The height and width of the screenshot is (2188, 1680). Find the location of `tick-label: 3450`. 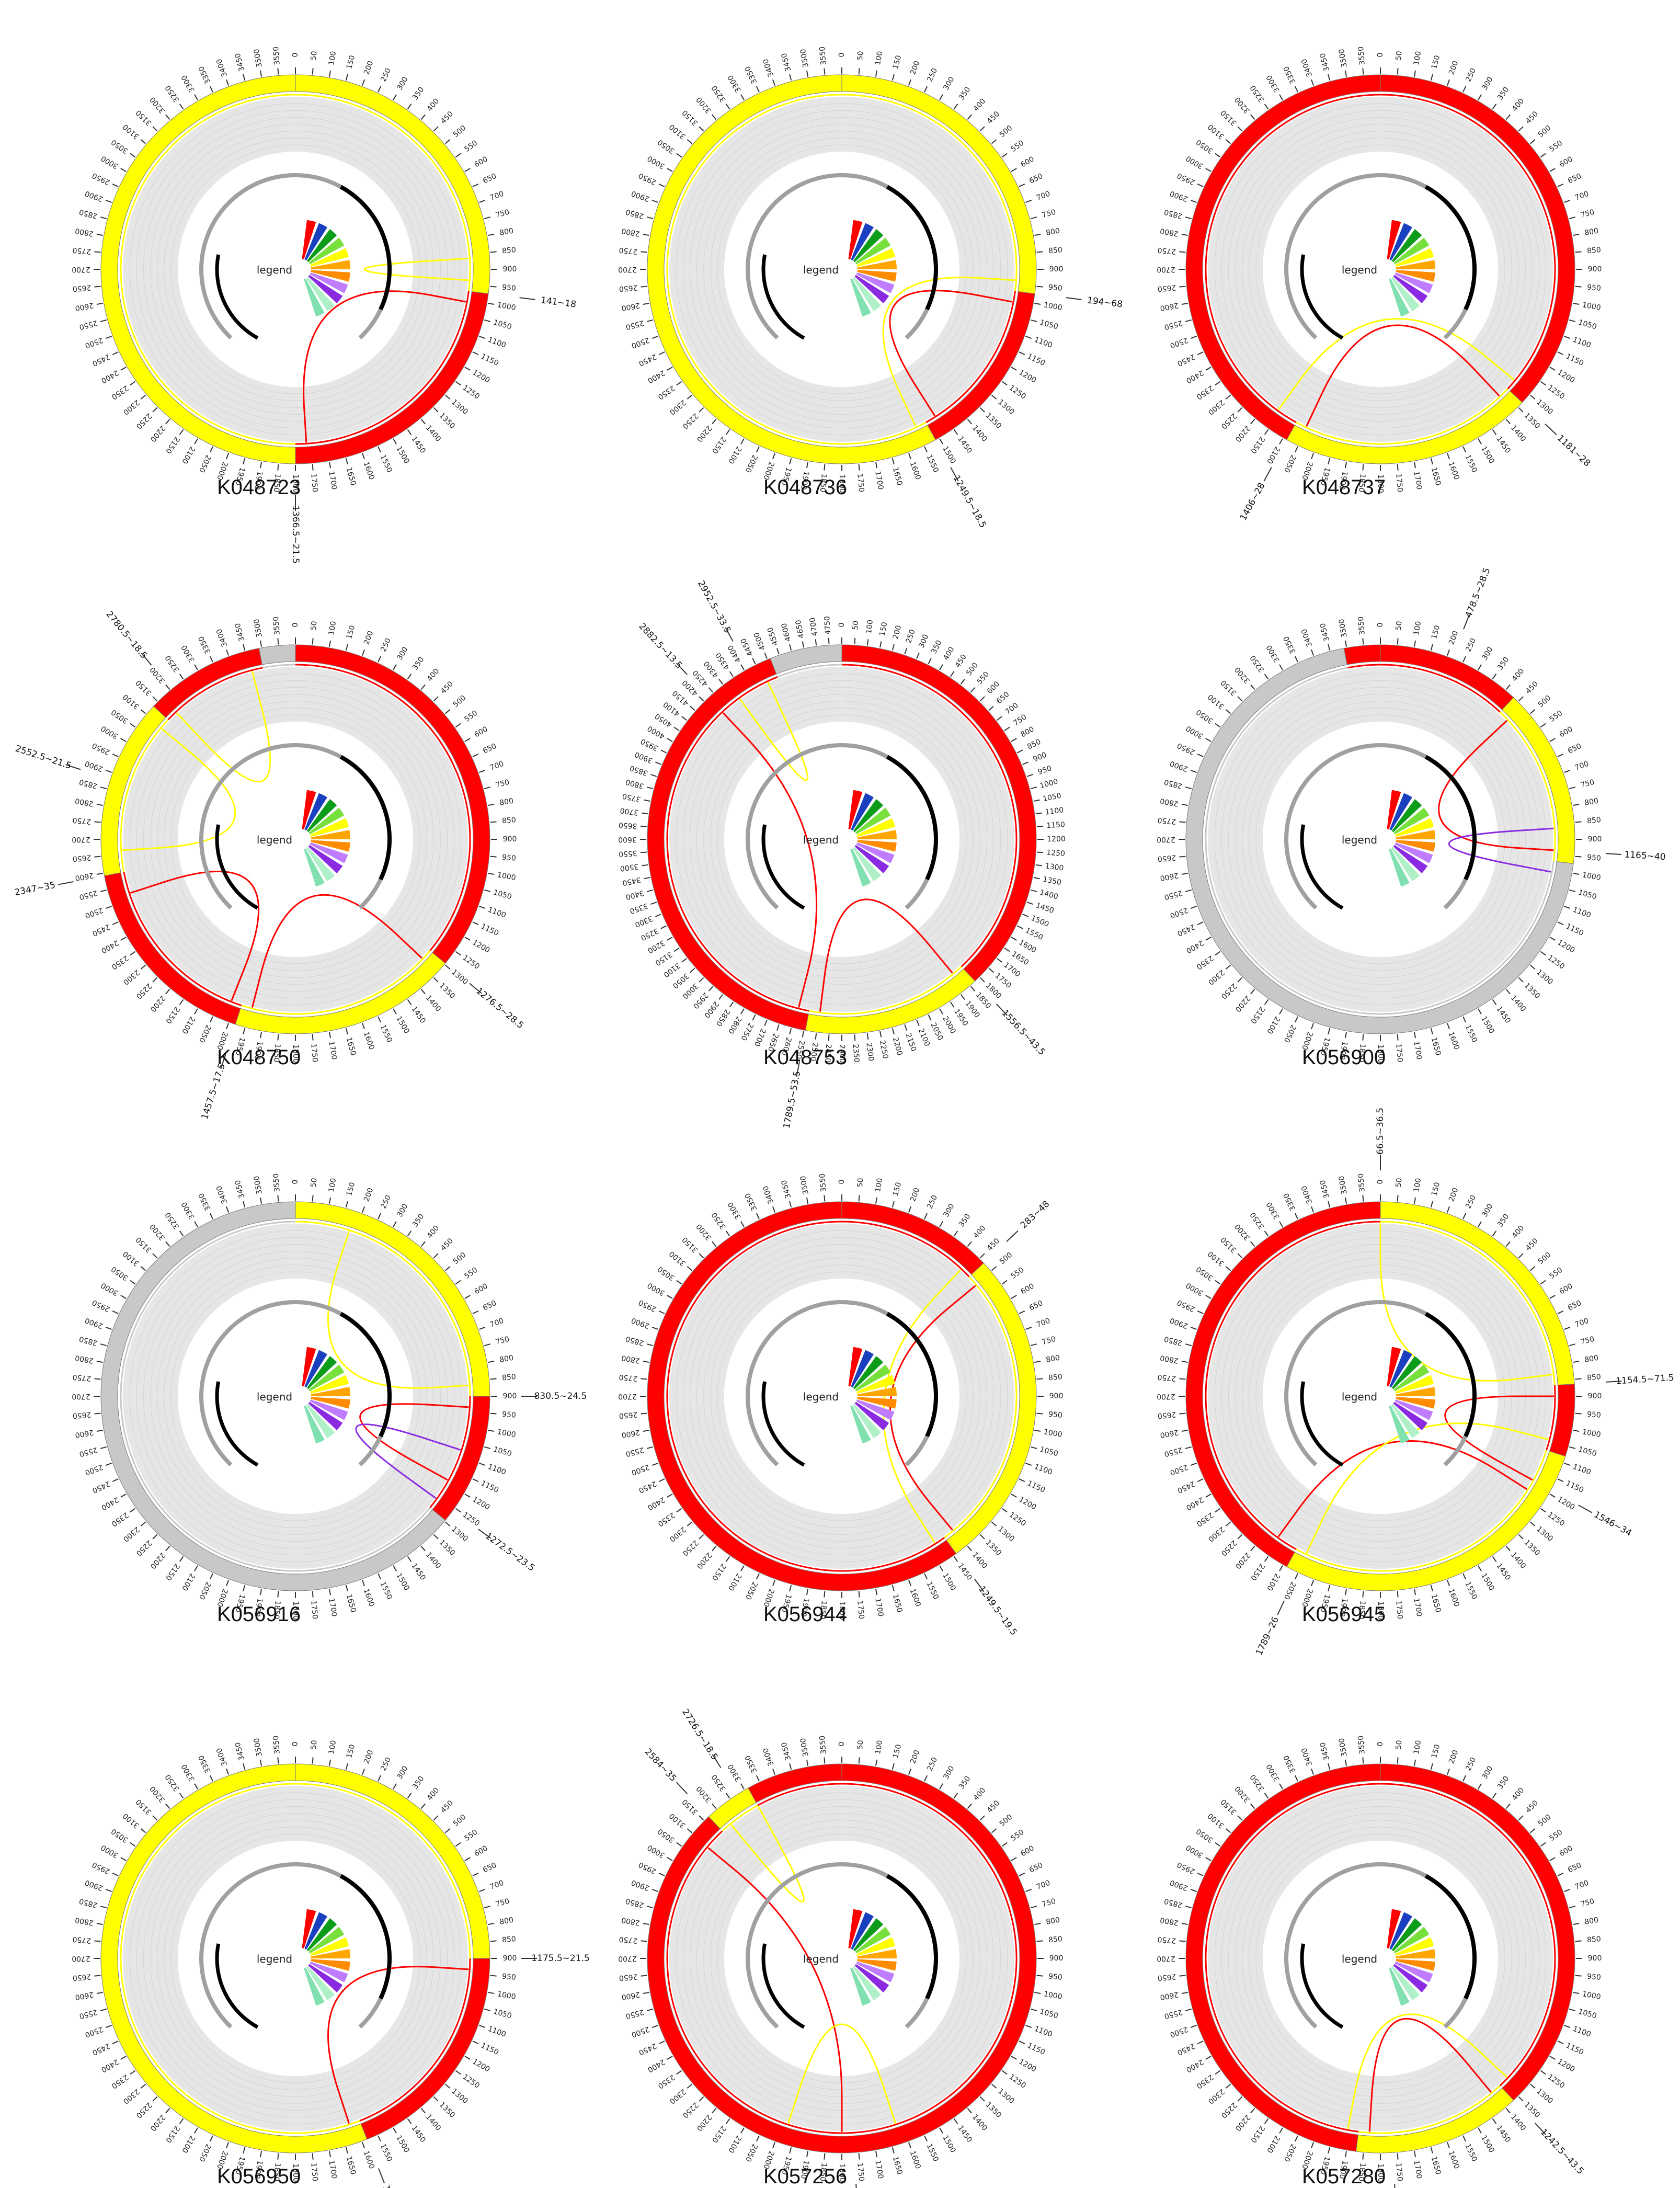

tick-label: 3450 is located at coordinates (787, 1190).